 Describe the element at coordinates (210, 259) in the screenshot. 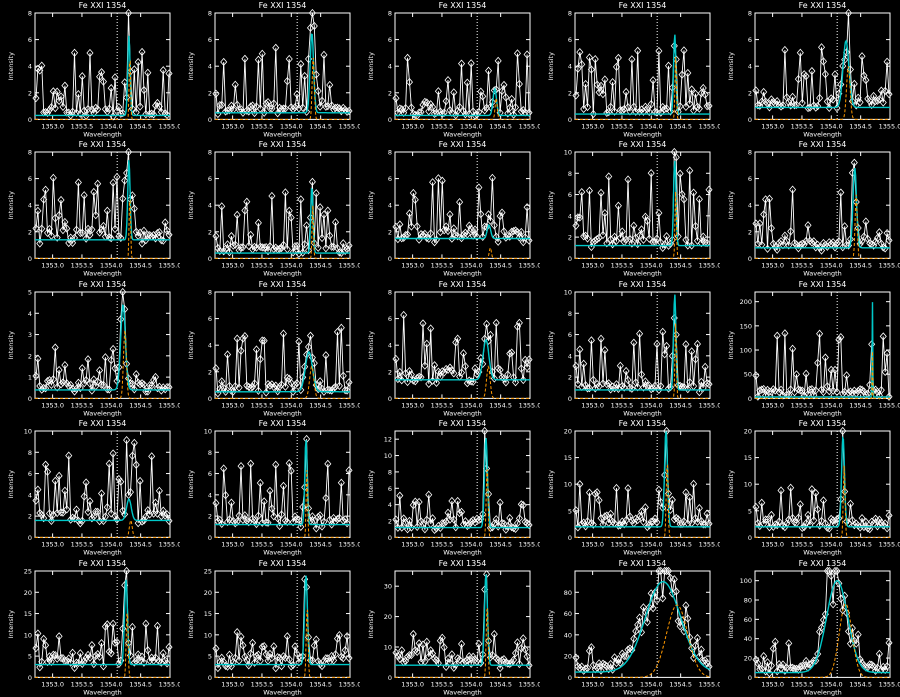

I see `y-tick-label: 0` at that location.